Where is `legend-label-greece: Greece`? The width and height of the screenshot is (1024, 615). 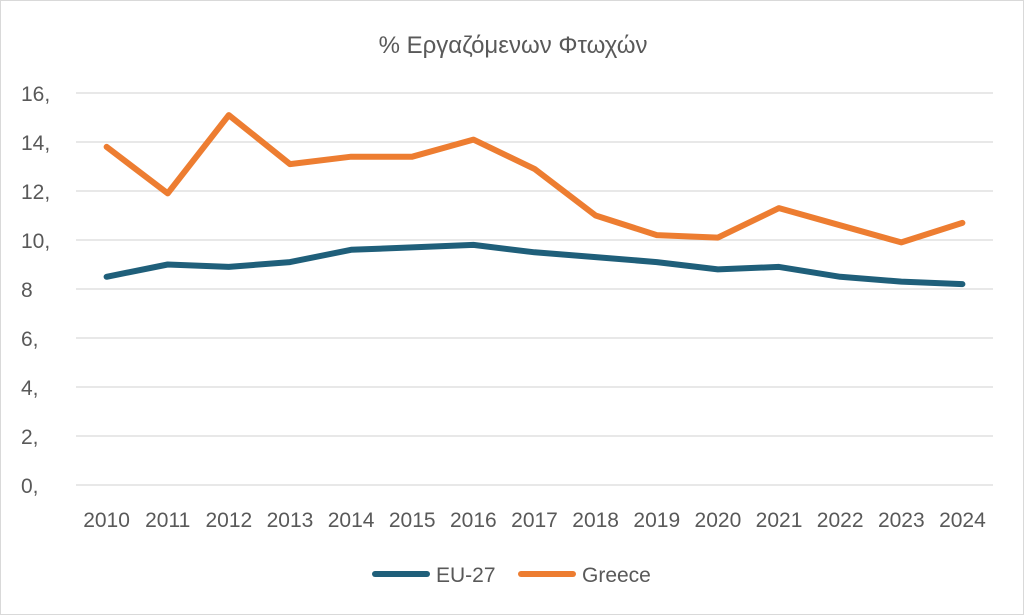
legend-label-greece: Greece is located at coordinates (616, 575).